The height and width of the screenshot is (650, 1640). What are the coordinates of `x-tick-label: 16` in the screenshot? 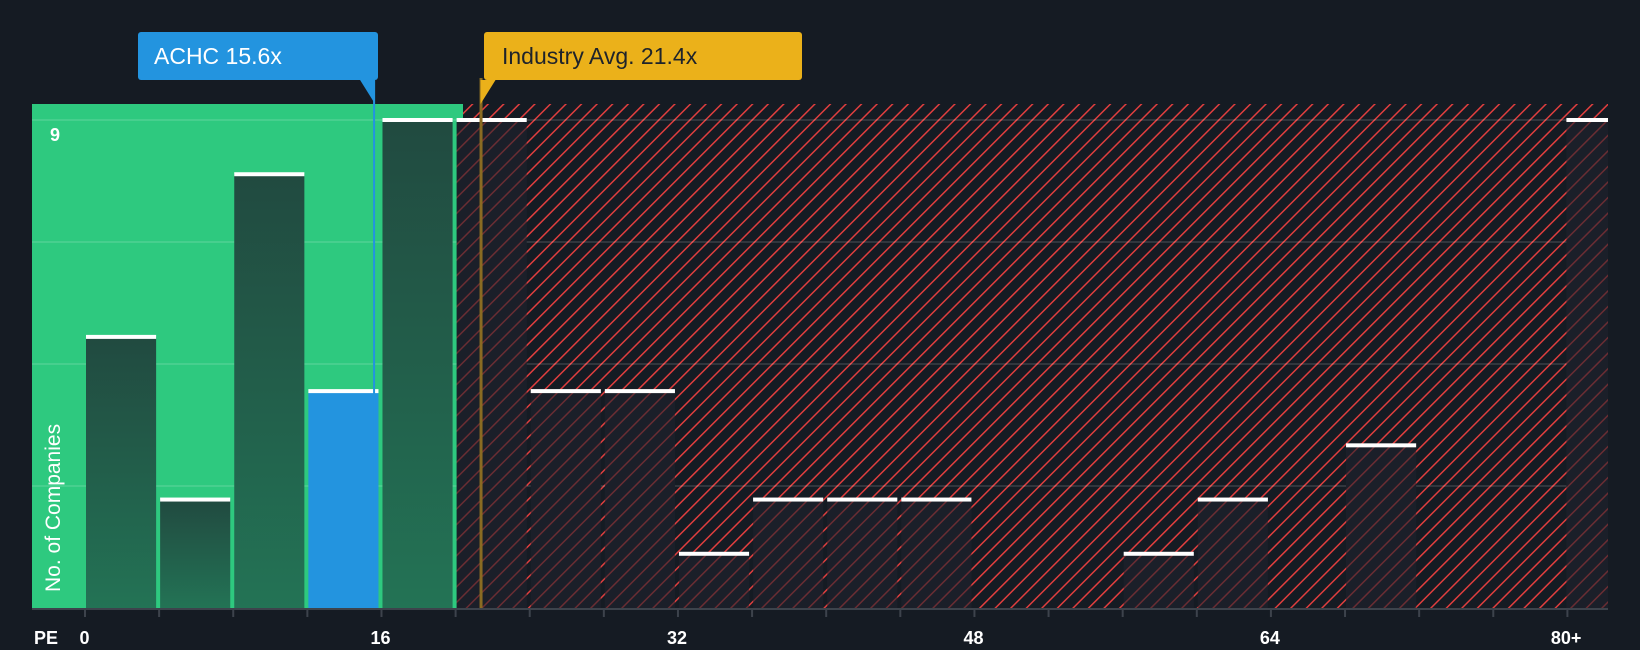 It's located at (380, 638).